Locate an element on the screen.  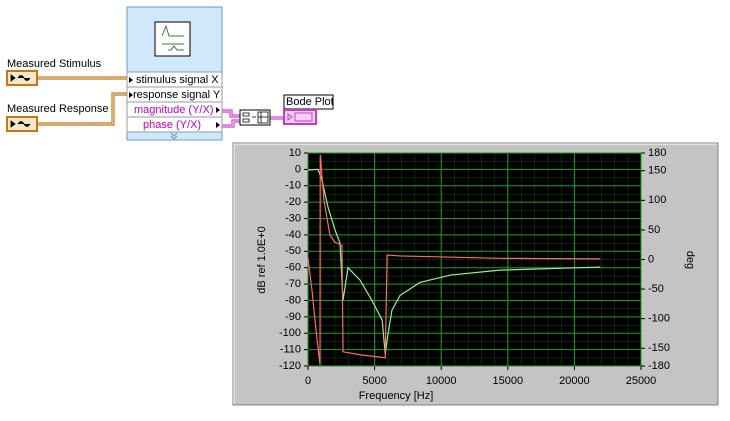
indicator-terminal is located at coordinates (300, 117).